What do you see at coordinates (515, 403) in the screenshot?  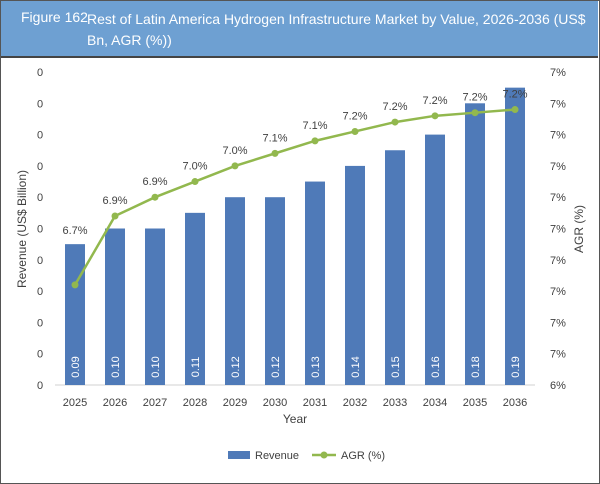 I see `x-tick-label: 2036` at bounding box center [515, 403].